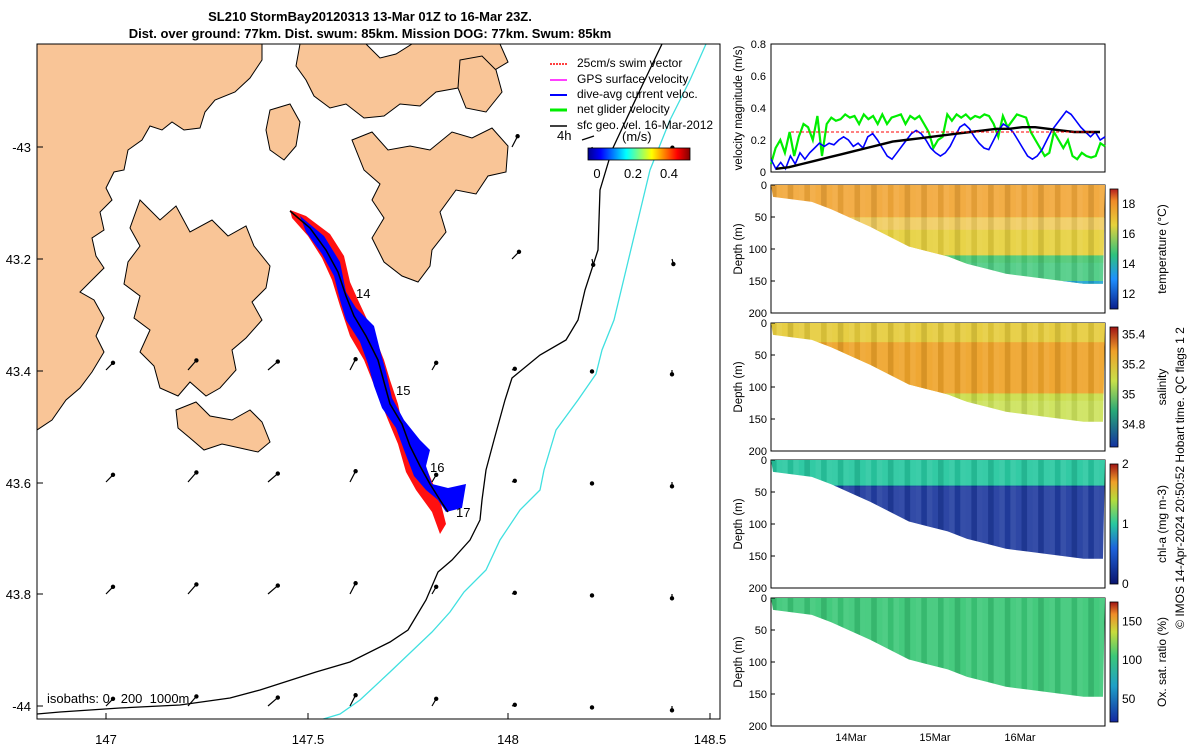  What do you see at coordinates (758, 77) in the screenshot?
I see `vel-tick-0-6: 0.6` at bounding box center [758, 77].